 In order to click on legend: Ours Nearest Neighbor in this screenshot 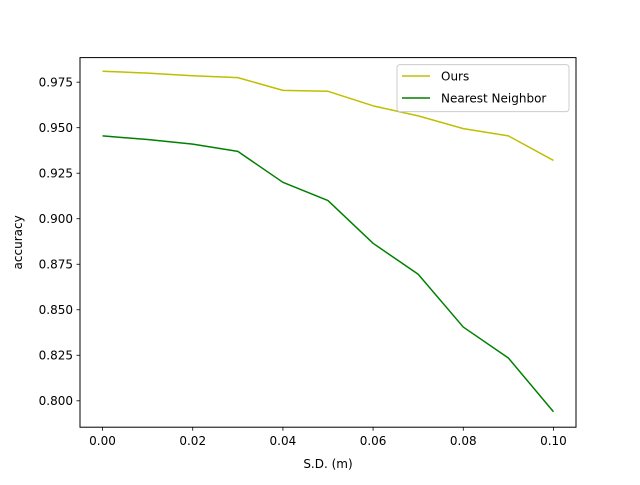, I will do `click(483, 88)`.